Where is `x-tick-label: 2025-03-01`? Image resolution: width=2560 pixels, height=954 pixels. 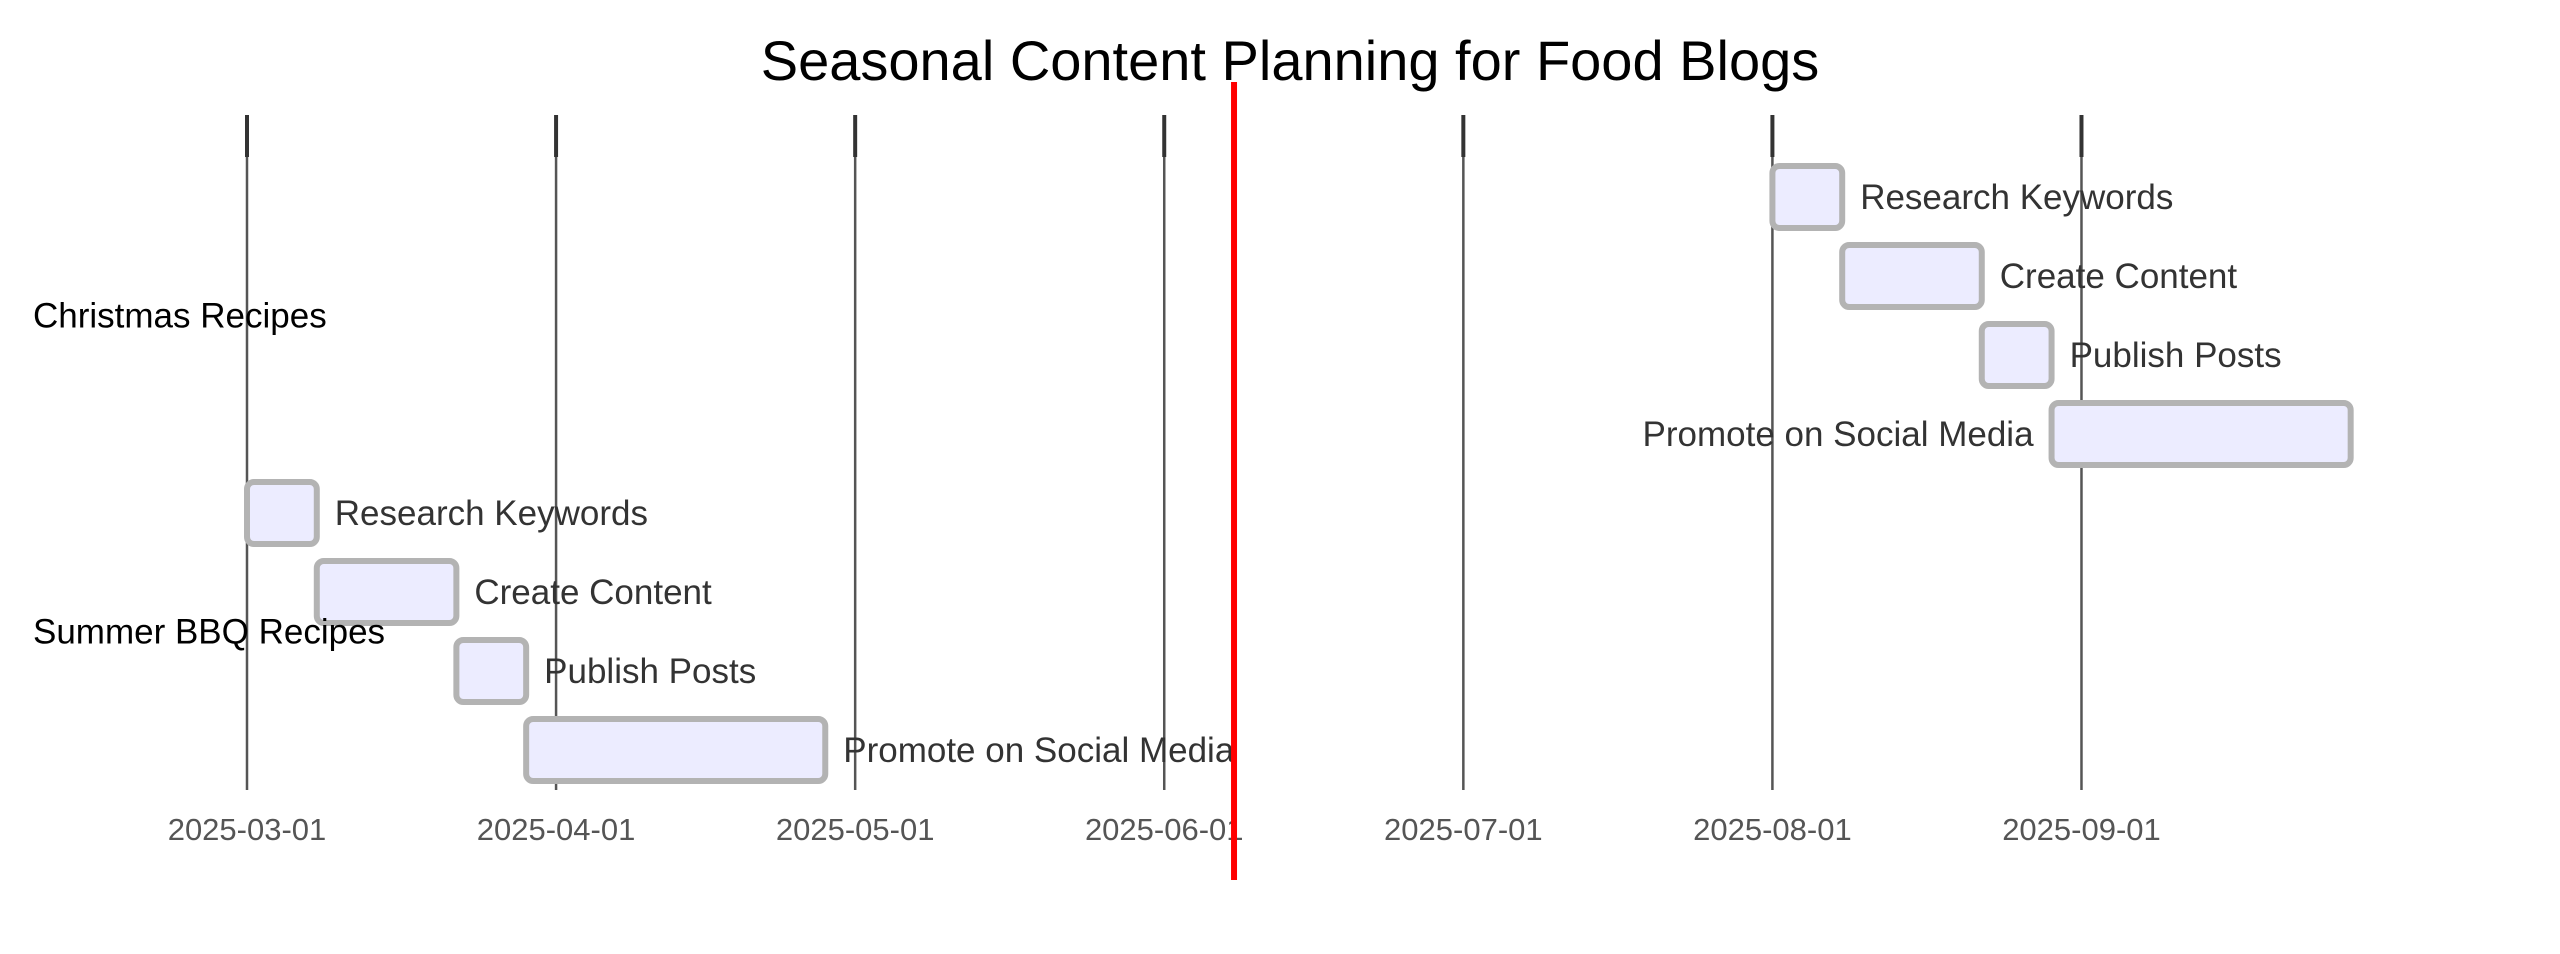 x-tick-label: 2025-03-01 is located at coordinates (247, 829).